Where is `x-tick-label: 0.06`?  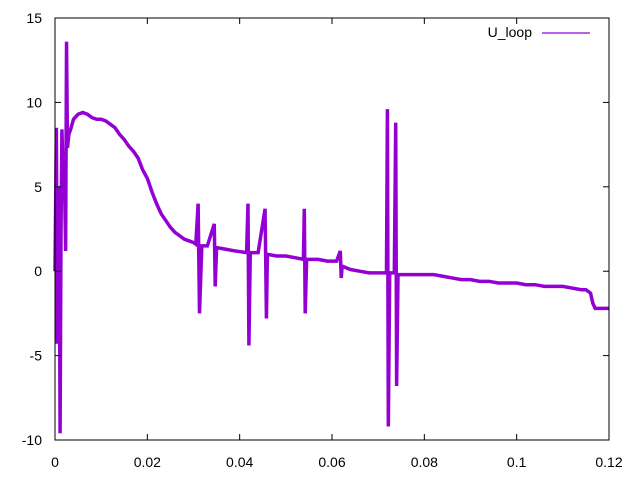 x-tick-label: 0.06 is located at coordinates (331, 462).